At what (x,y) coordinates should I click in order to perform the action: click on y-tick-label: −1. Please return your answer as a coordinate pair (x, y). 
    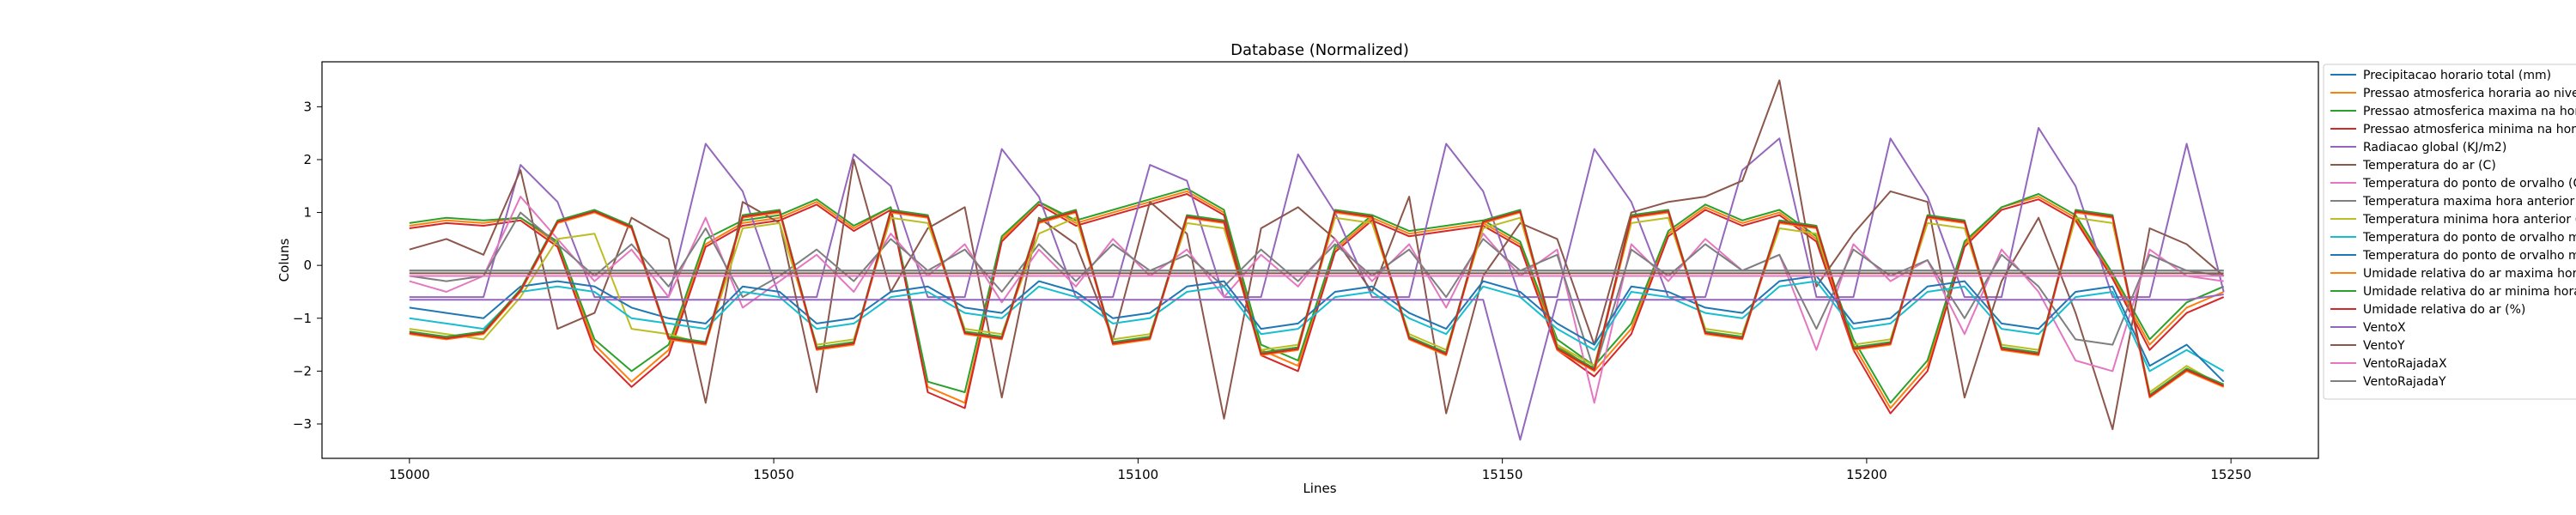
    Looking at the image, I should click on (302, 318).